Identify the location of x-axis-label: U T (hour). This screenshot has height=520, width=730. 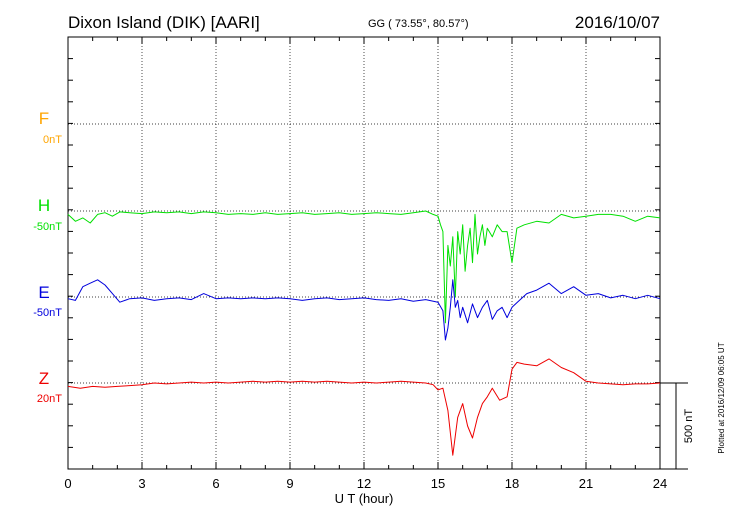
(364, 498).